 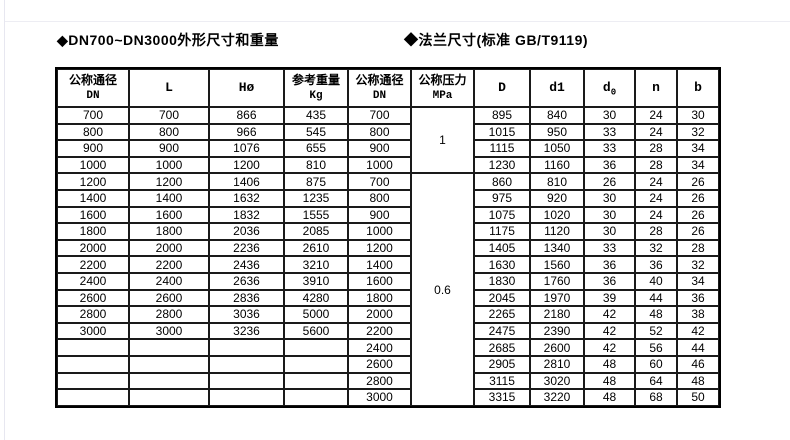 I want to click on cell-n: 36, so click(x=656, y=264).